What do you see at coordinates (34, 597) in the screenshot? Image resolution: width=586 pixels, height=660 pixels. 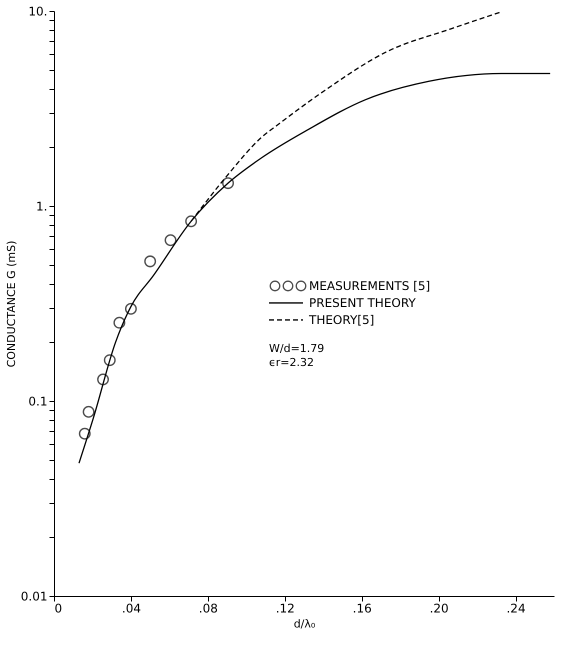 I see `y-tick-label: 0.01` at bounding box center [34, 597].